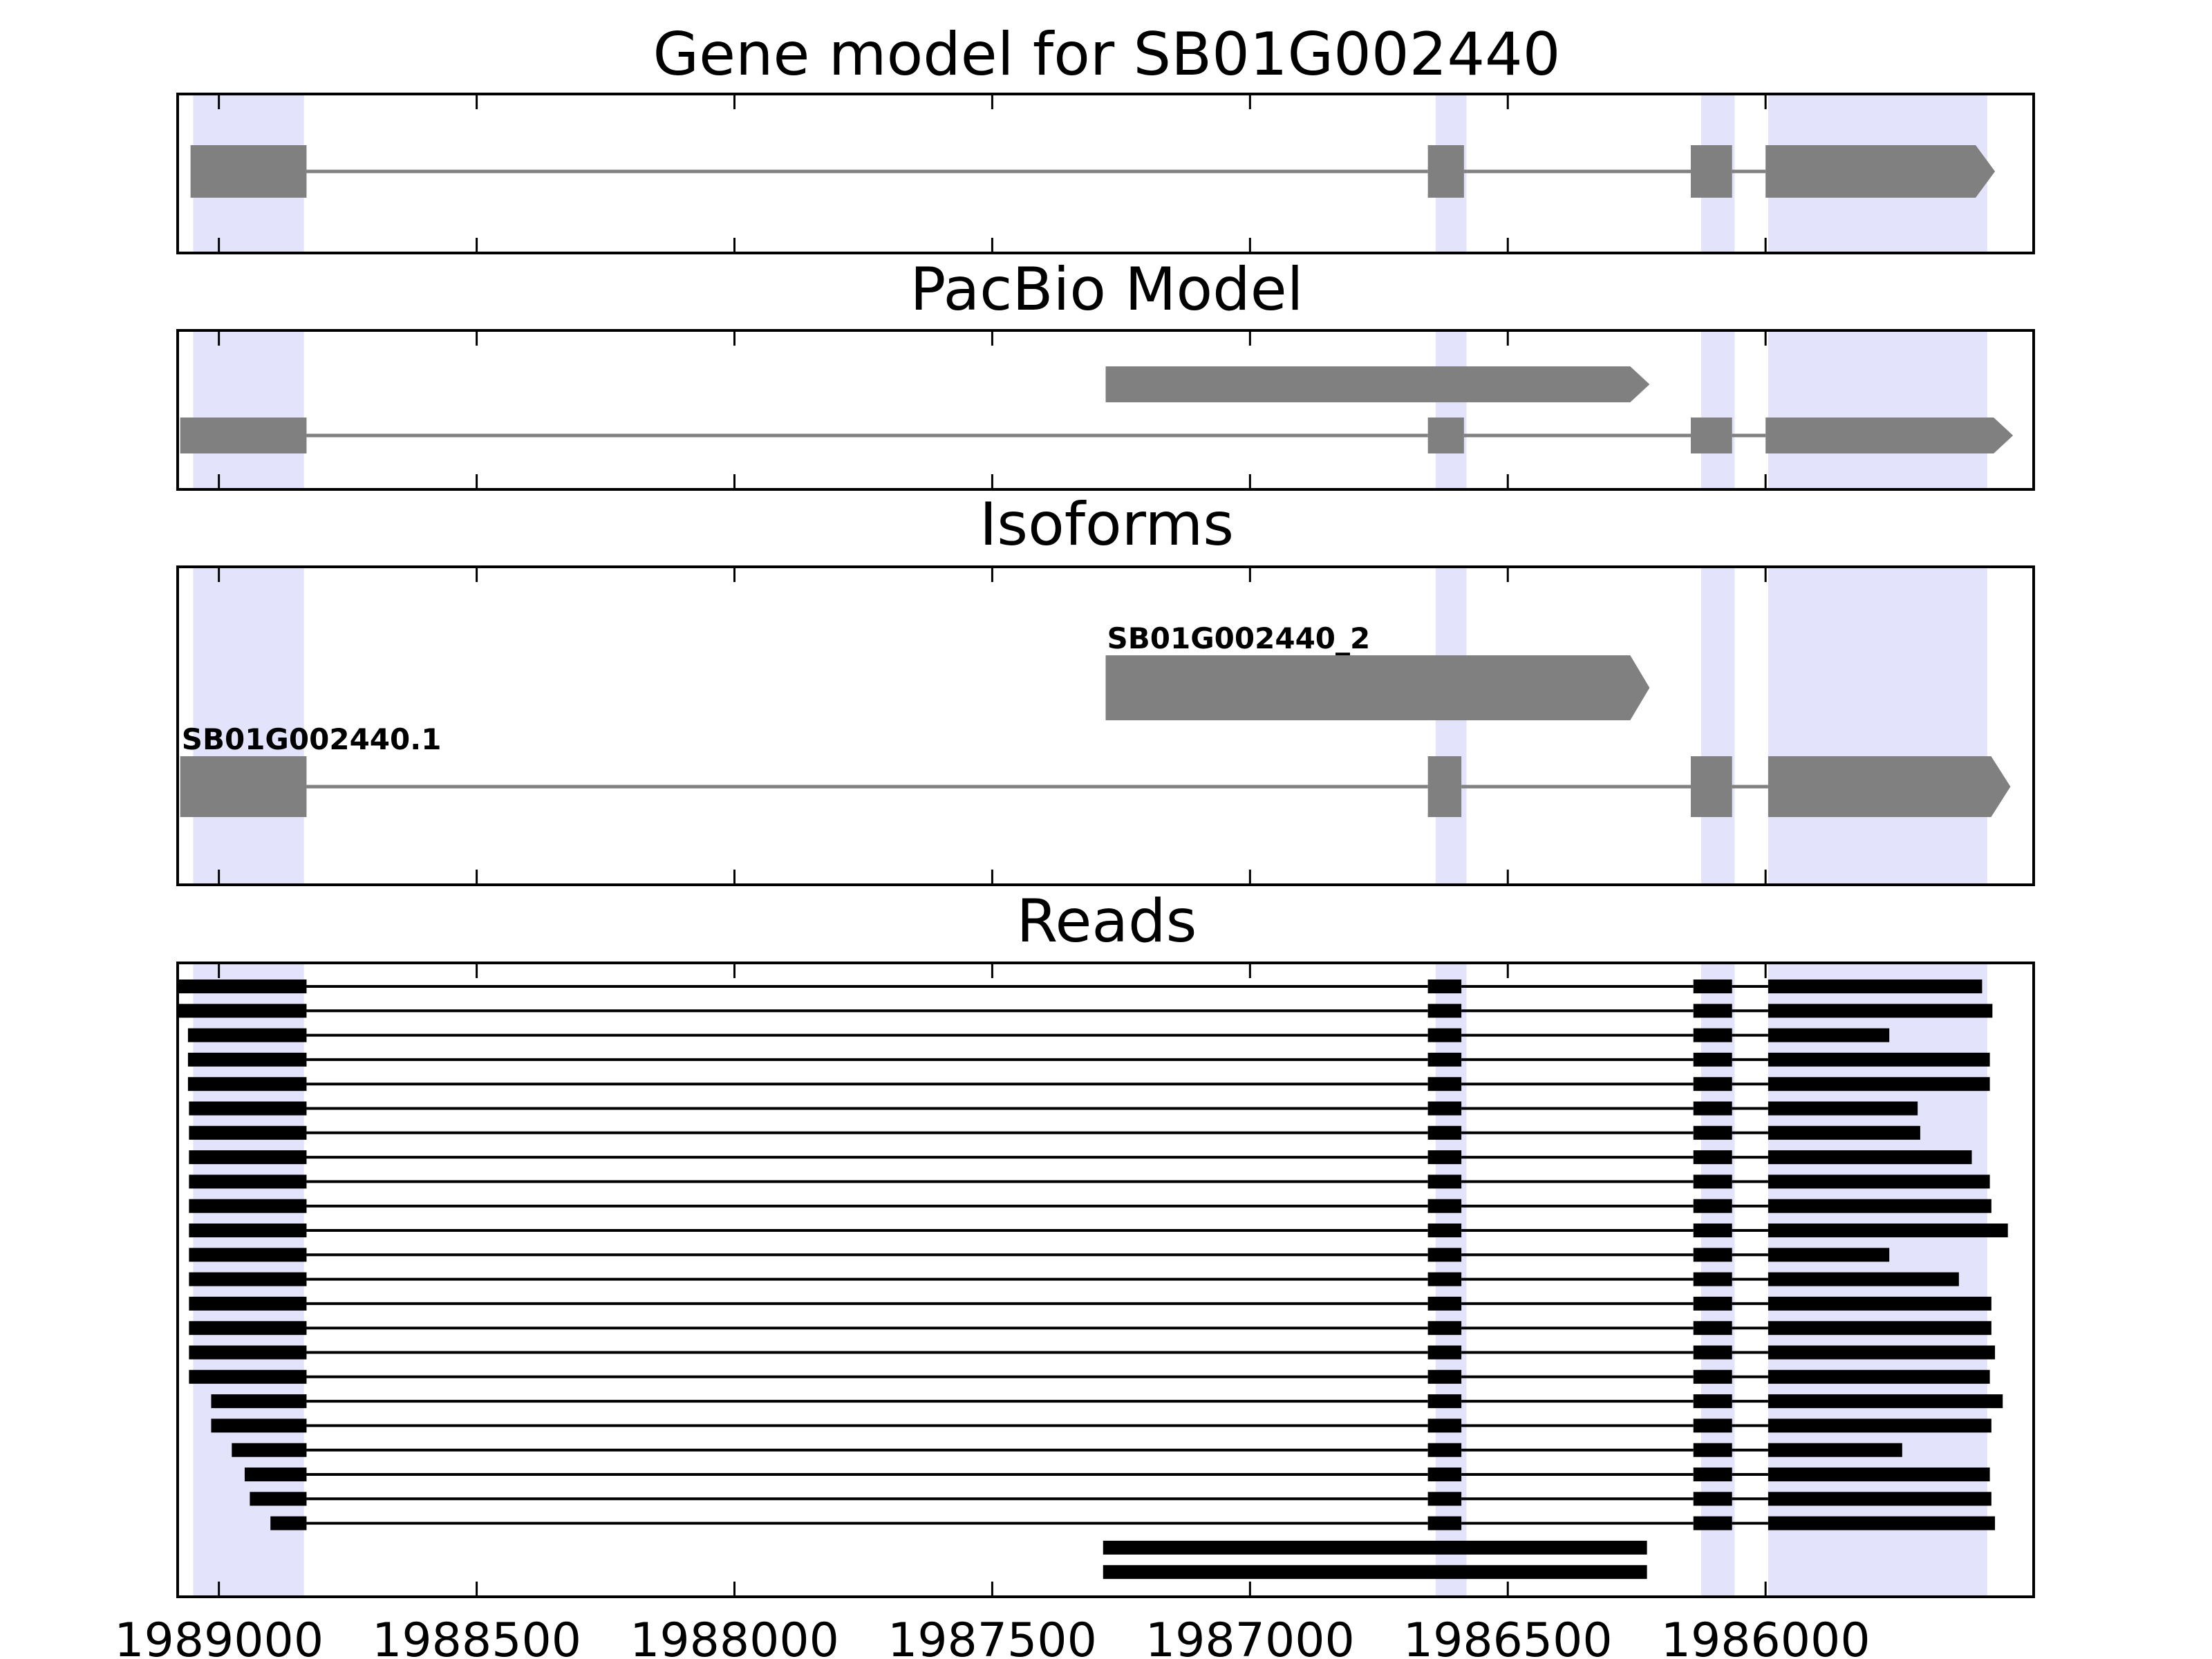 Image resolution: width=2212 pixels, height=1659 pixels. What do you see at coordinates (1095, 719) in the screenshot?
I see `track-layer: SB01G002440_2 SB01G002440.1` at bounding box center [1095, 719].